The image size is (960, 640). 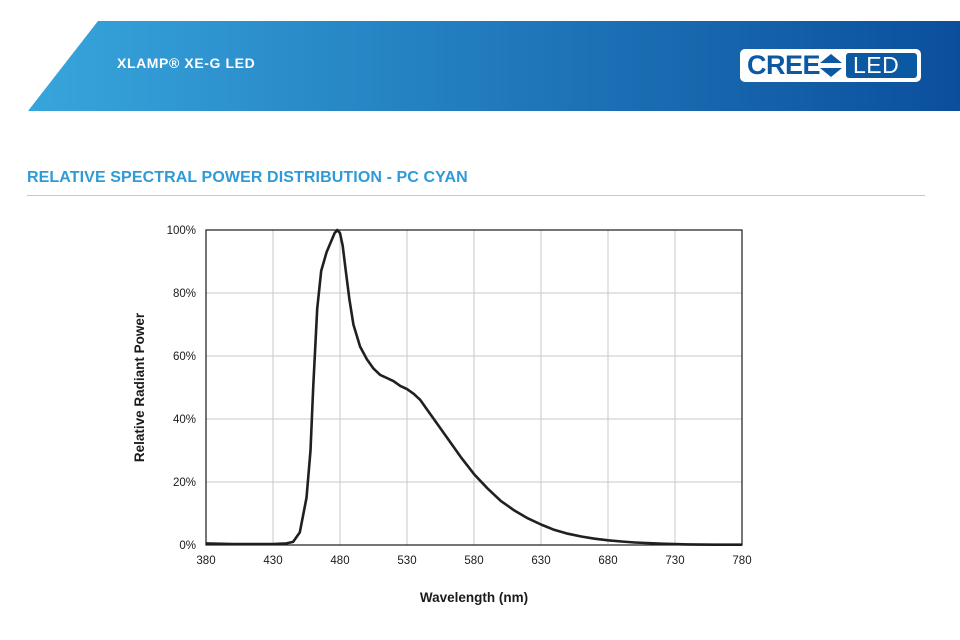 I want to click on section-divider, so click(x=476, y=195).